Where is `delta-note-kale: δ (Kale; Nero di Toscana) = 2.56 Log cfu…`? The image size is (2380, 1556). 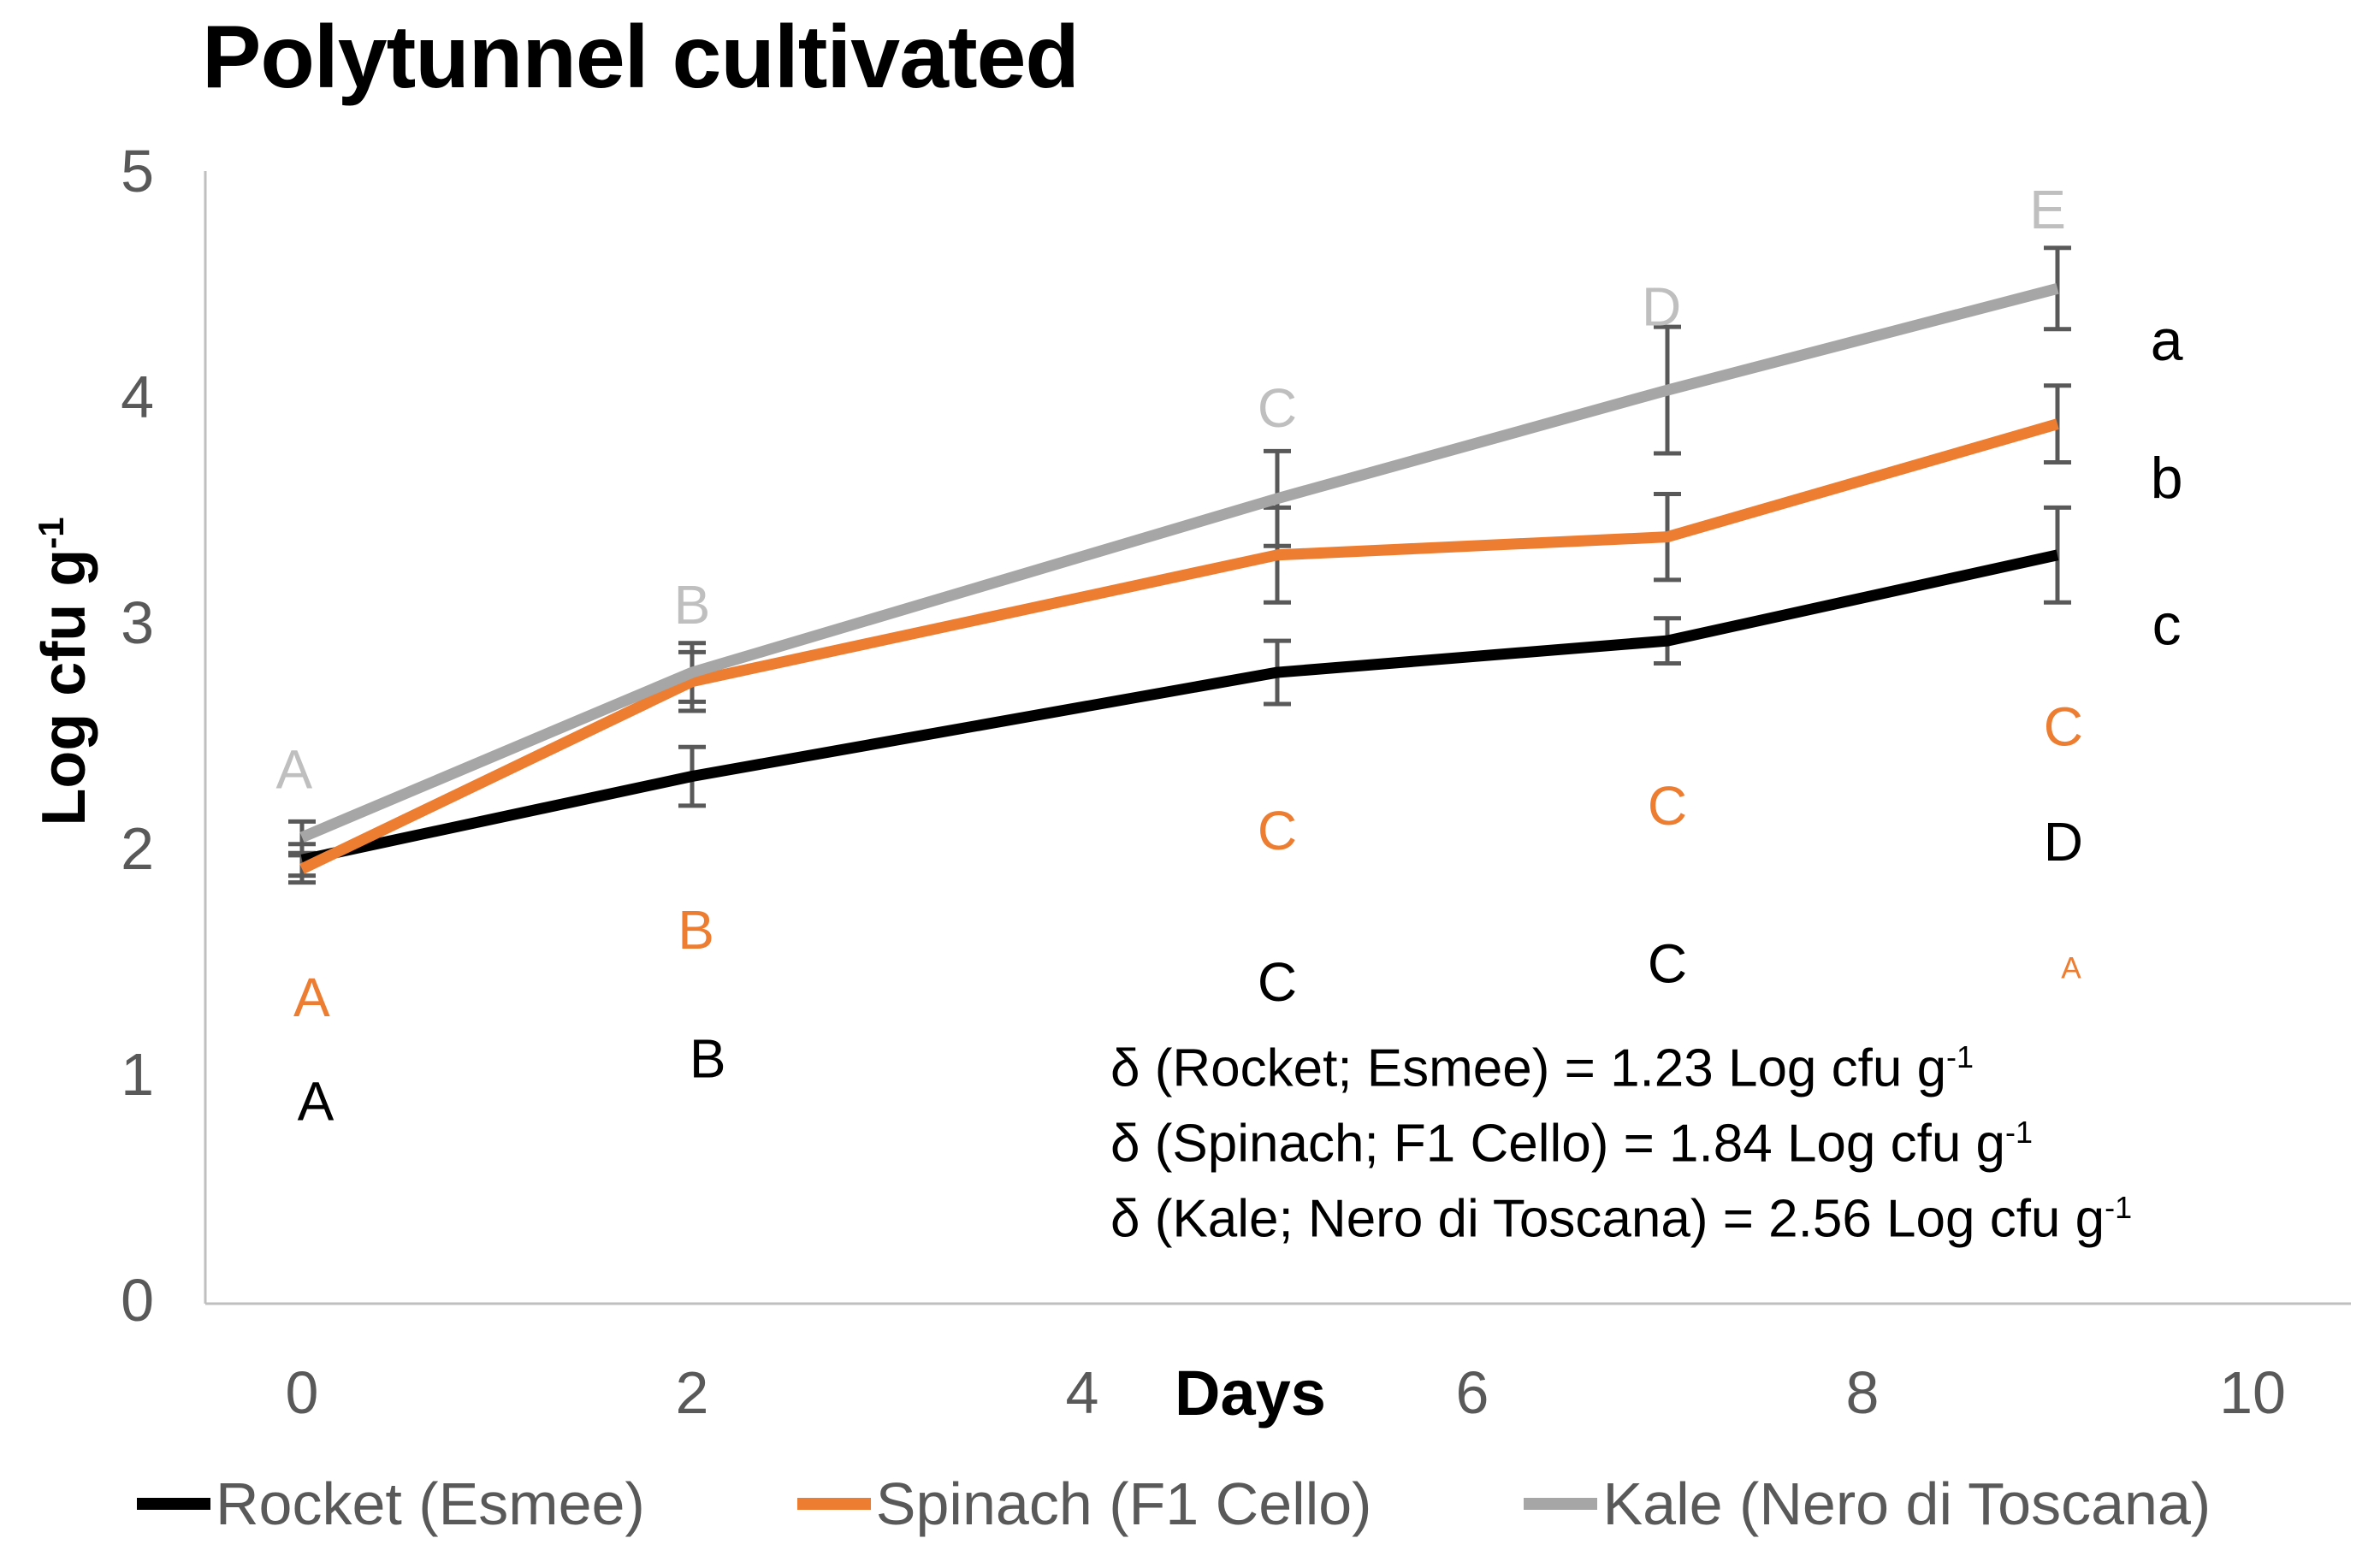
delta-note-kale: δ (Kale; Nero di Toscana) = 2.56 Log cfu… is located at coordinates (1621, 1209).